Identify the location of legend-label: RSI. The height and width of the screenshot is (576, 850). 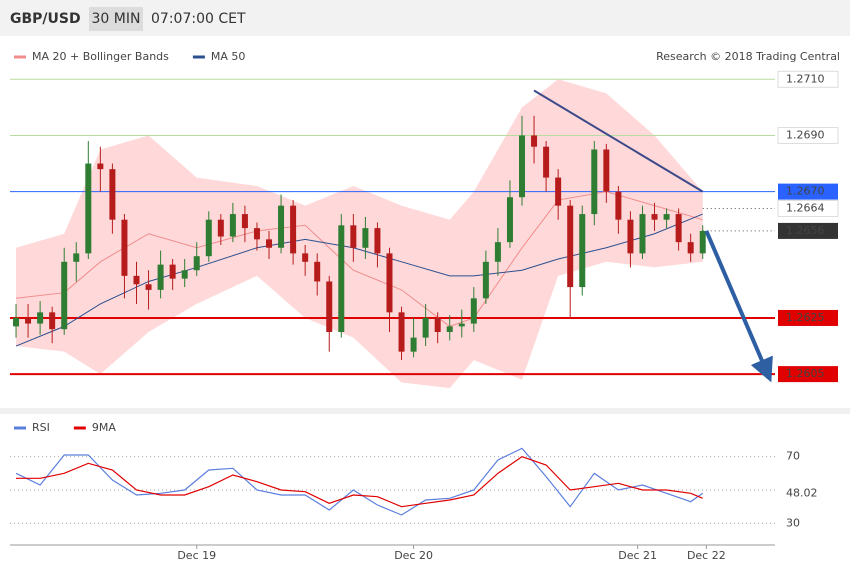
(41, 427).